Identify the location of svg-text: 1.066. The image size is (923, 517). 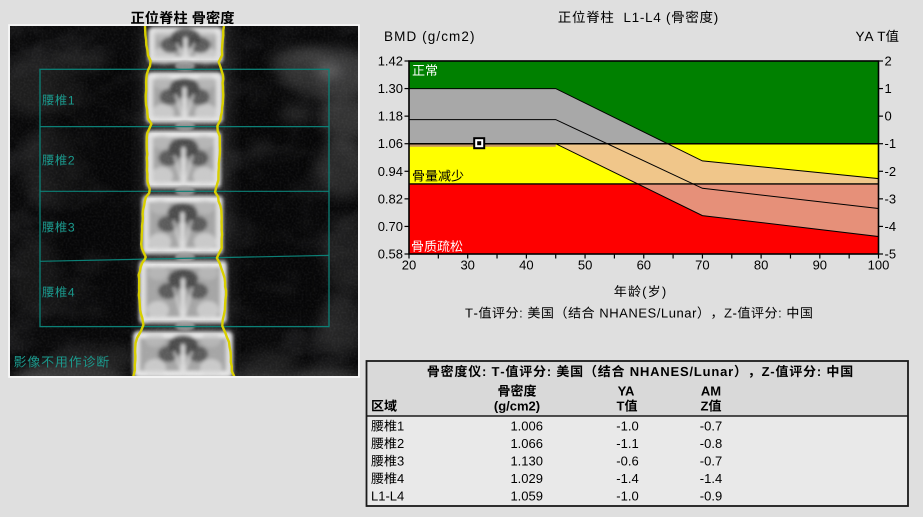
(526, 443).